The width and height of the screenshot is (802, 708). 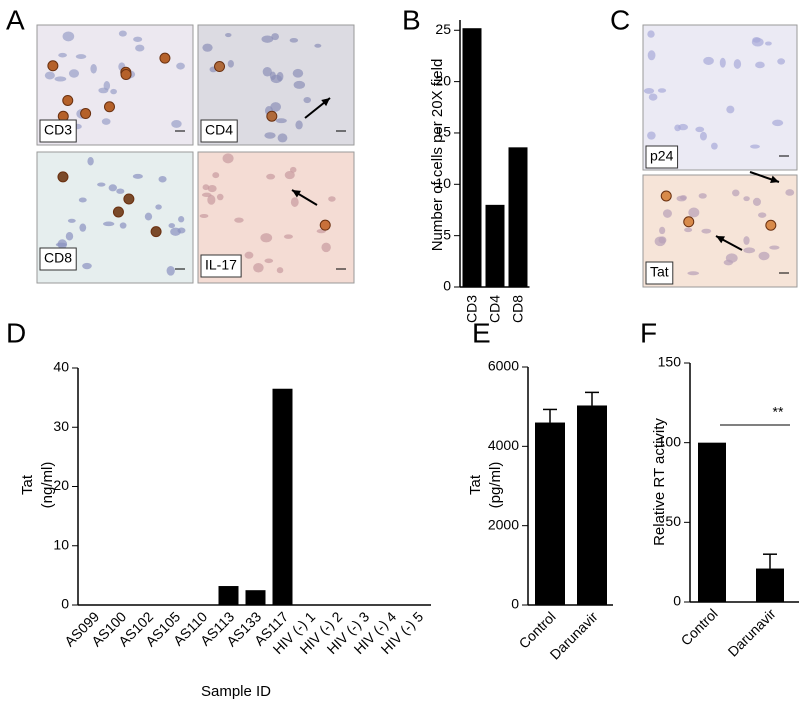 What do you see at coordinates (673, 521) in the screenshot?
I see `y-tick-label: 50` at bounding box center [673, 521].